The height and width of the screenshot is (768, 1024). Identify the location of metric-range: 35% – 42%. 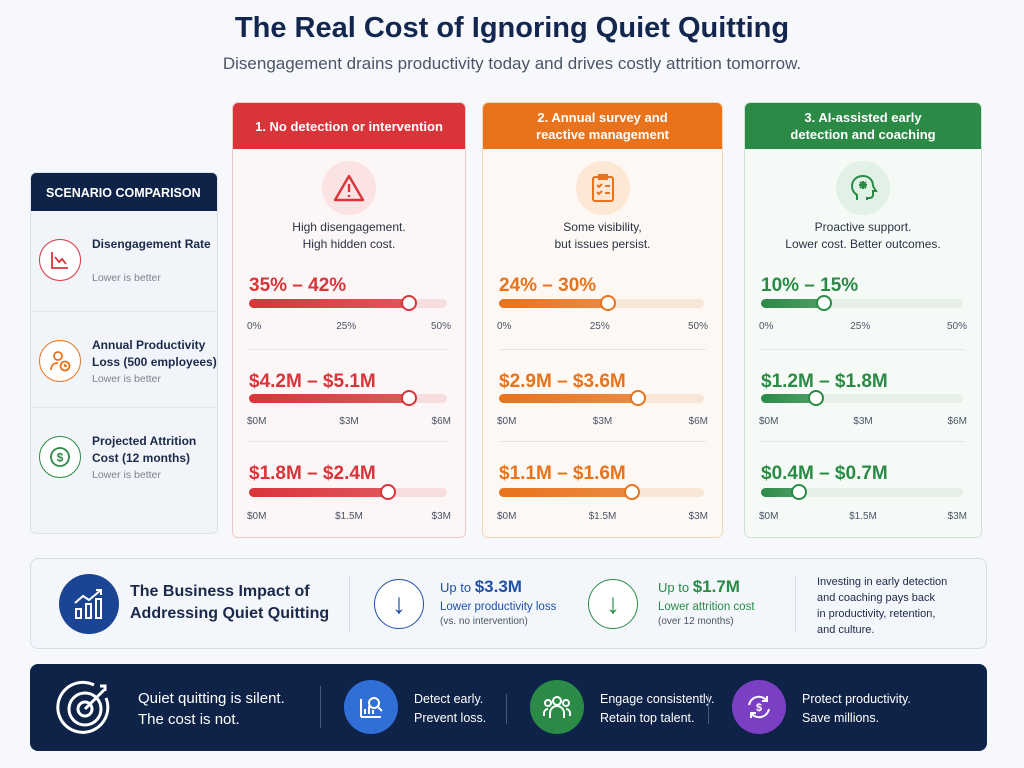
(298, 285).